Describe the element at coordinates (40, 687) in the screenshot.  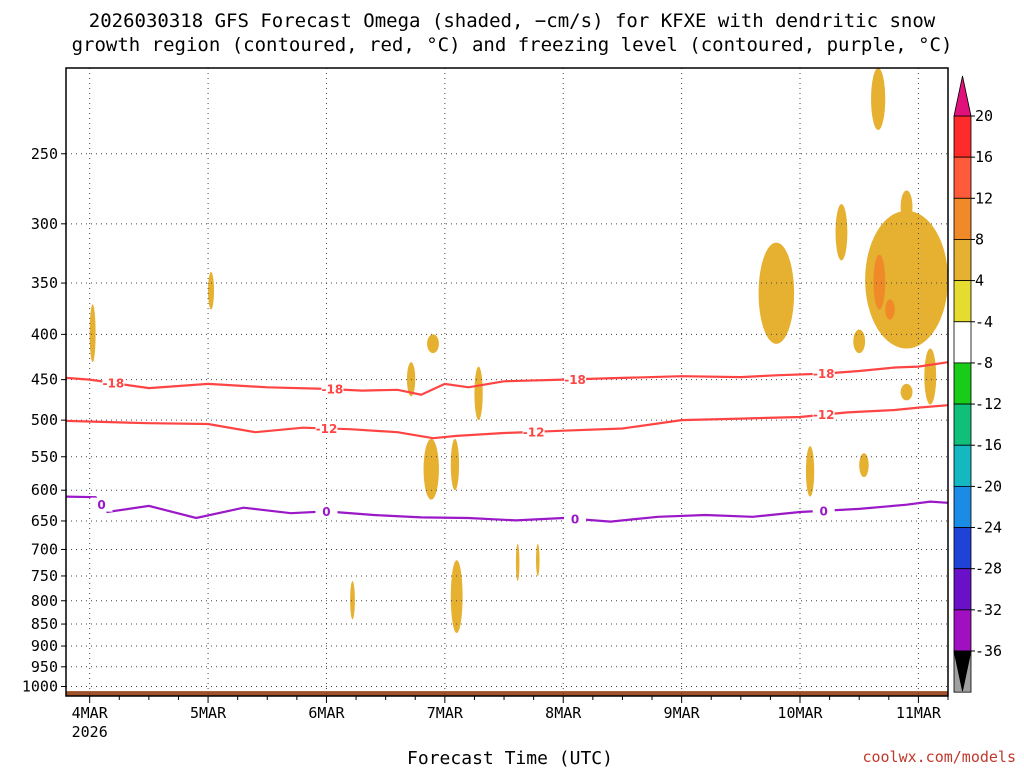
I see `y-tick-label-1000: 1000` at that location.